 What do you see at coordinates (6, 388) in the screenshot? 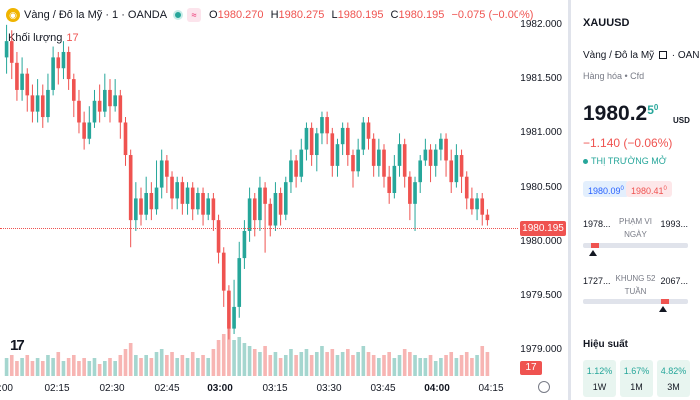
I see `time-tick-label: :00` at bounding box center [6, 388].